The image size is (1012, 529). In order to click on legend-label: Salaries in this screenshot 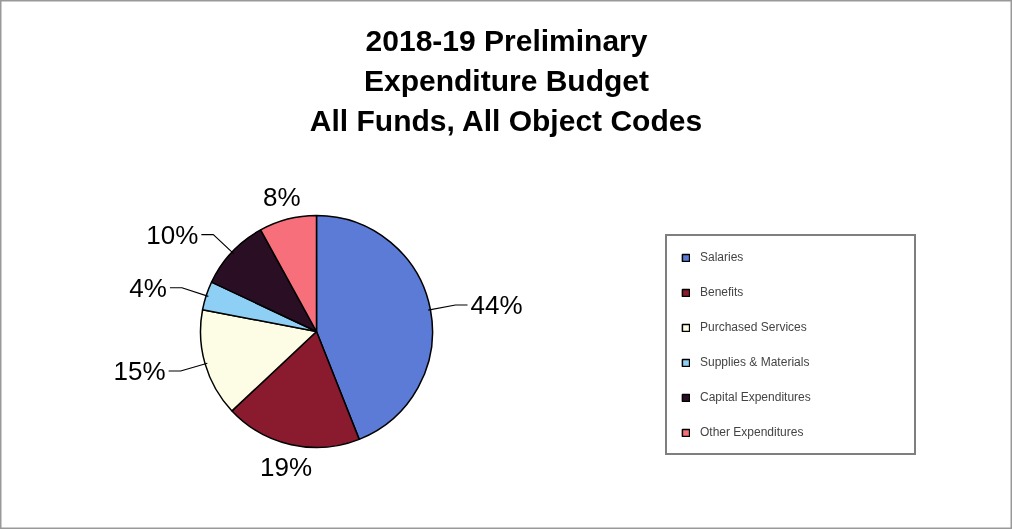, I will do `click(722, 257)`.